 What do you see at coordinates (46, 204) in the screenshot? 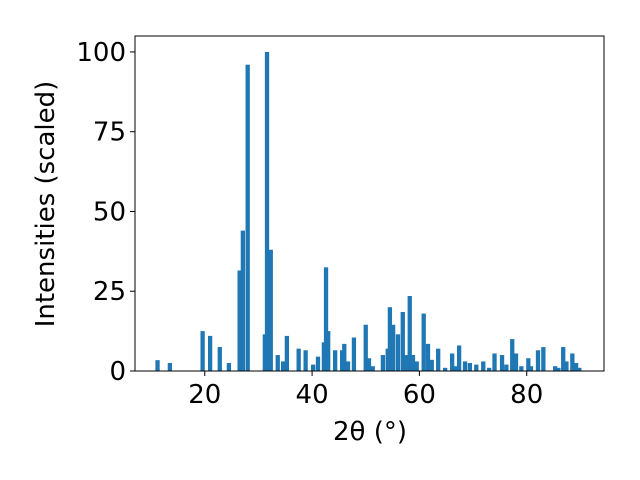
I see `y-axis-label: Intensities (scaled)` at bounding box center [46, 204].